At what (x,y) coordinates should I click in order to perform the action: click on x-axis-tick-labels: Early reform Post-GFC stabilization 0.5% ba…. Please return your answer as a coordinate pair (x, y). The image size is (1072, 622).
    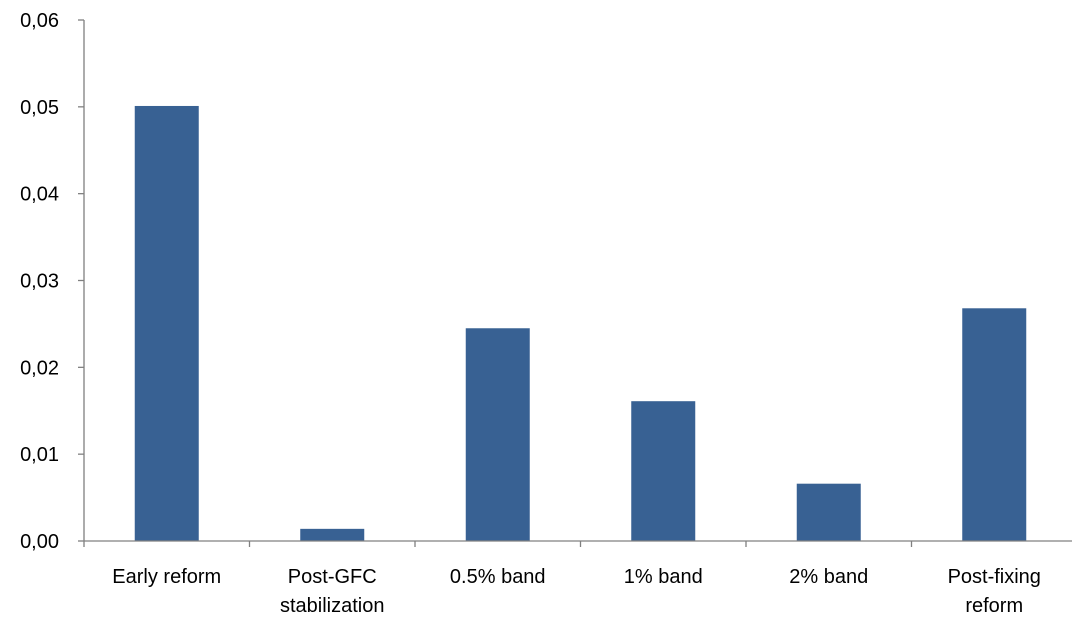
    Looking at the image, I should click on (576, 591).